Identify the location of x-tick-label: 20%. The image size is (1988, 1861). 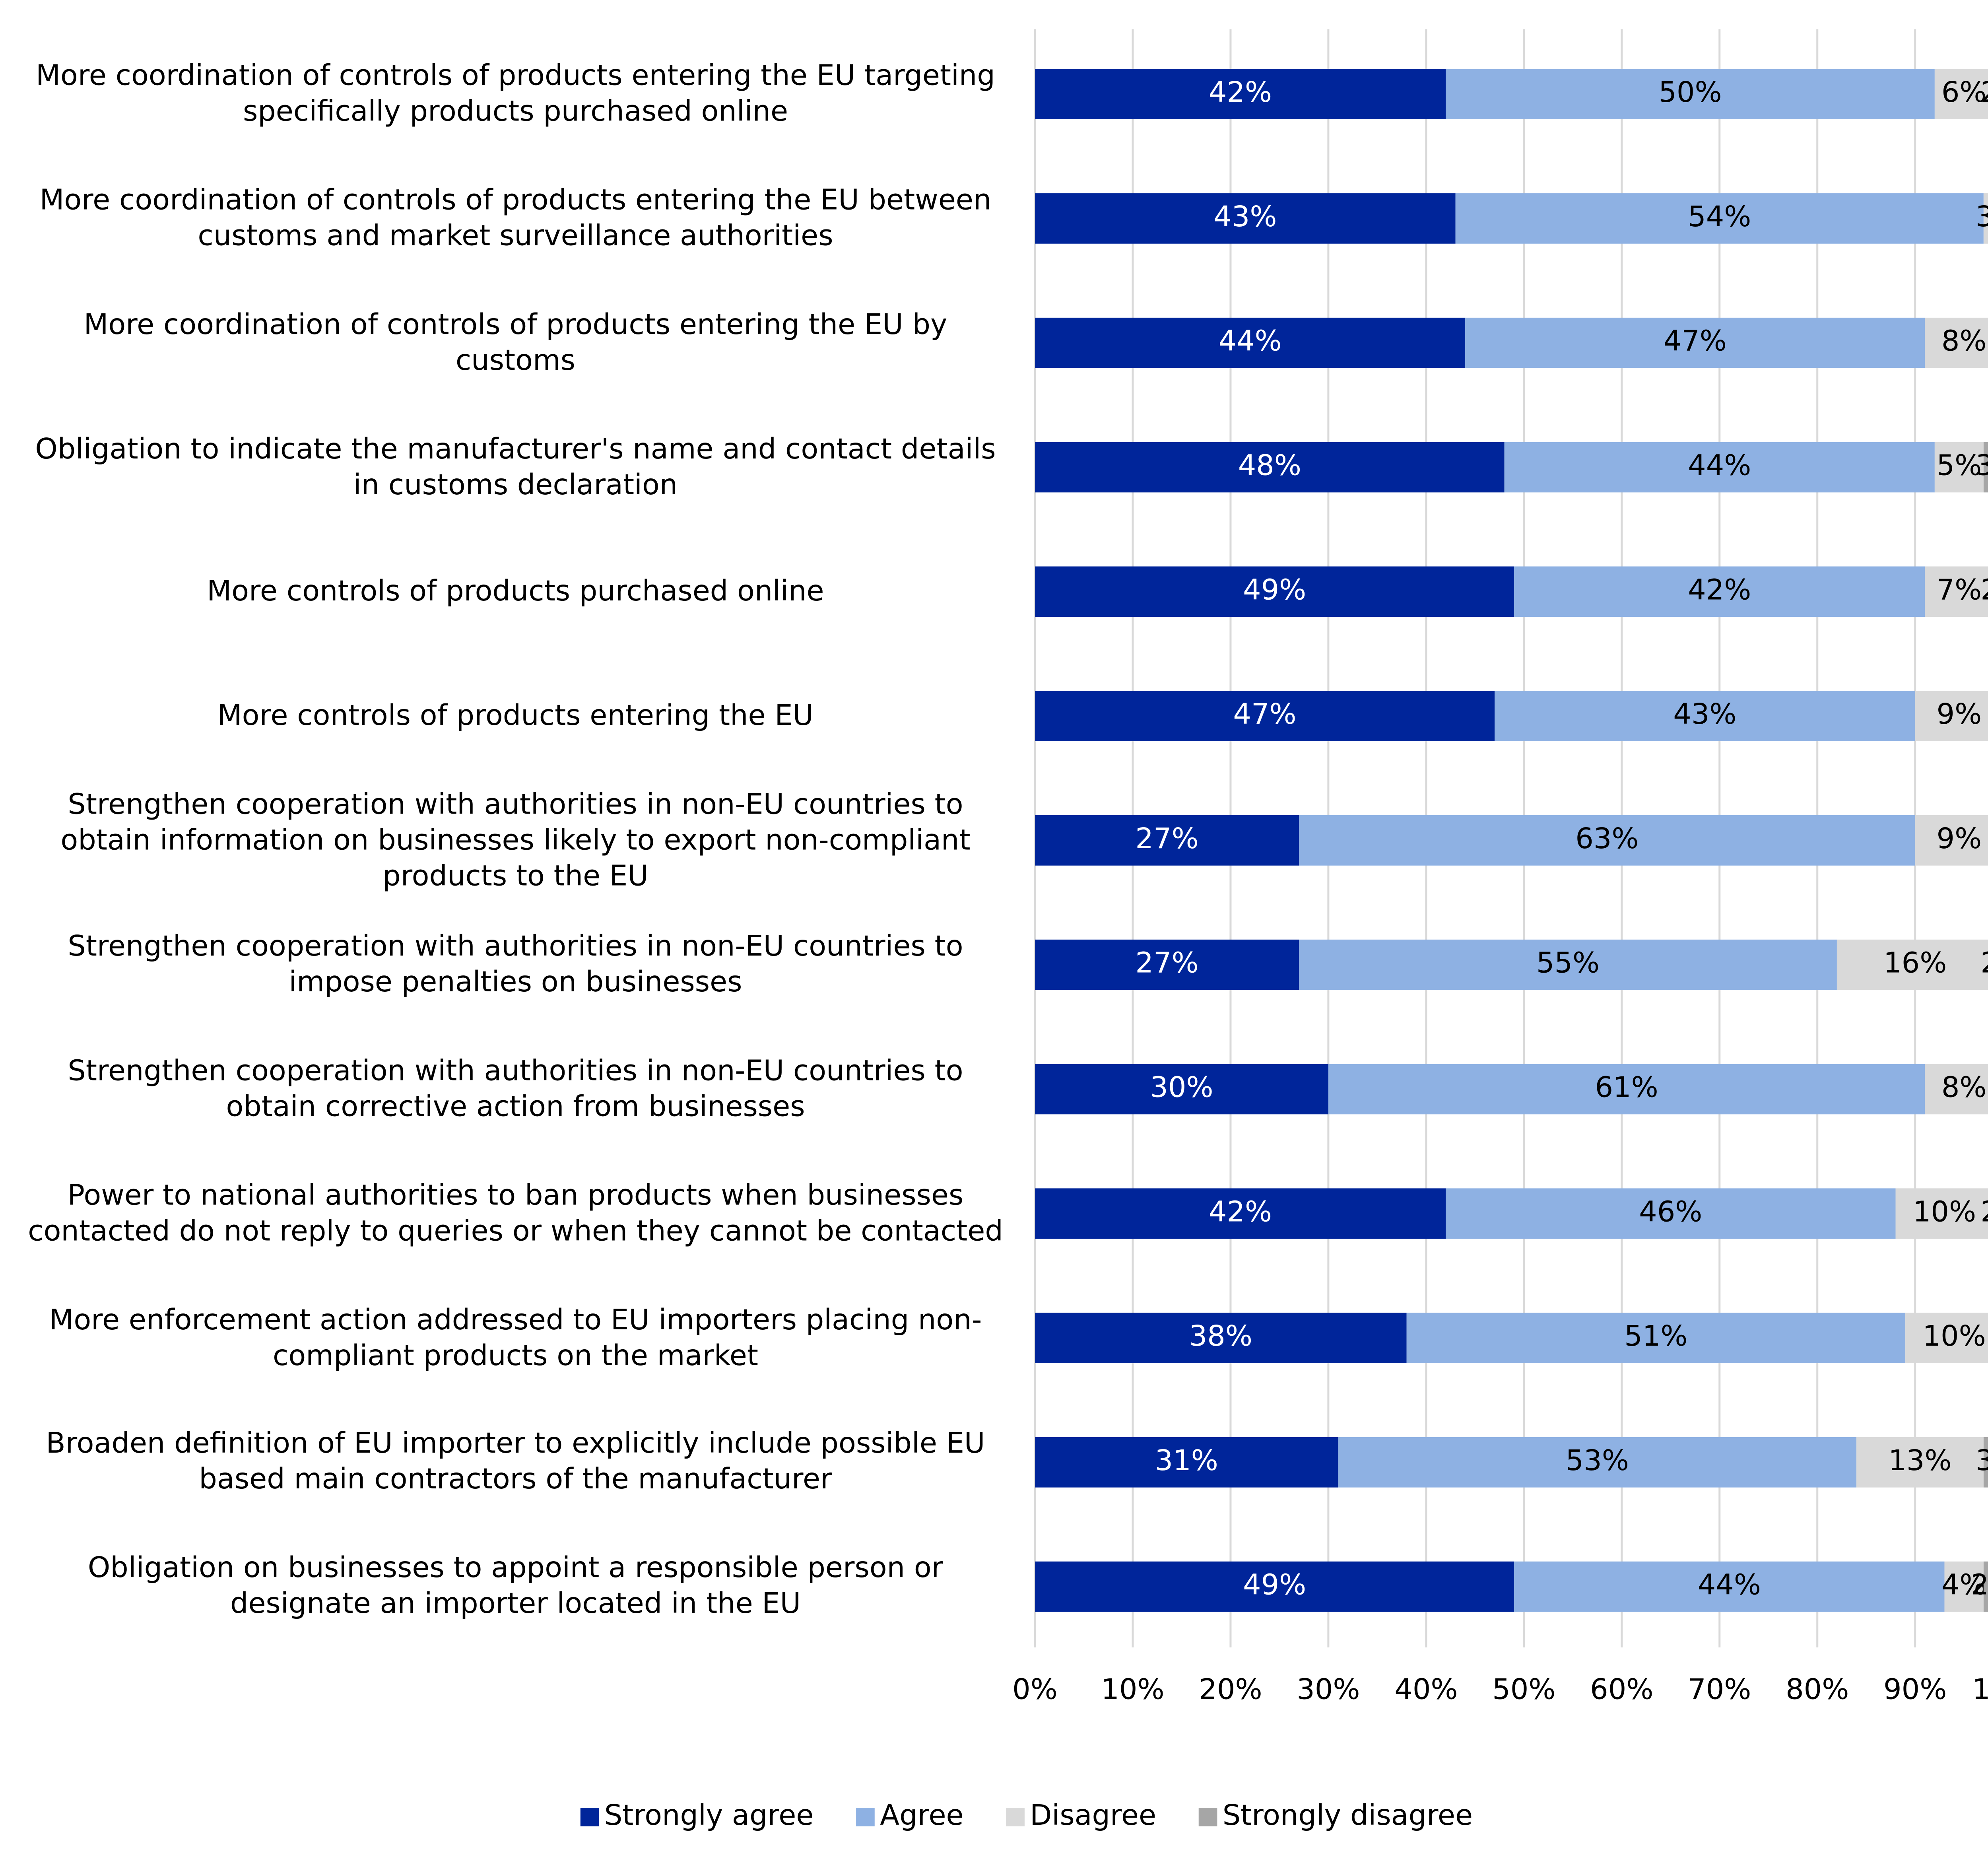
(1230, 1689).